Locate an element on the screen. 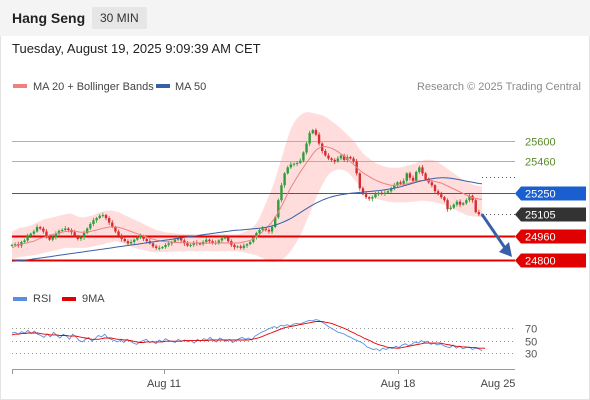  ma50-legend-swatch is located at coordinates (163, 86).